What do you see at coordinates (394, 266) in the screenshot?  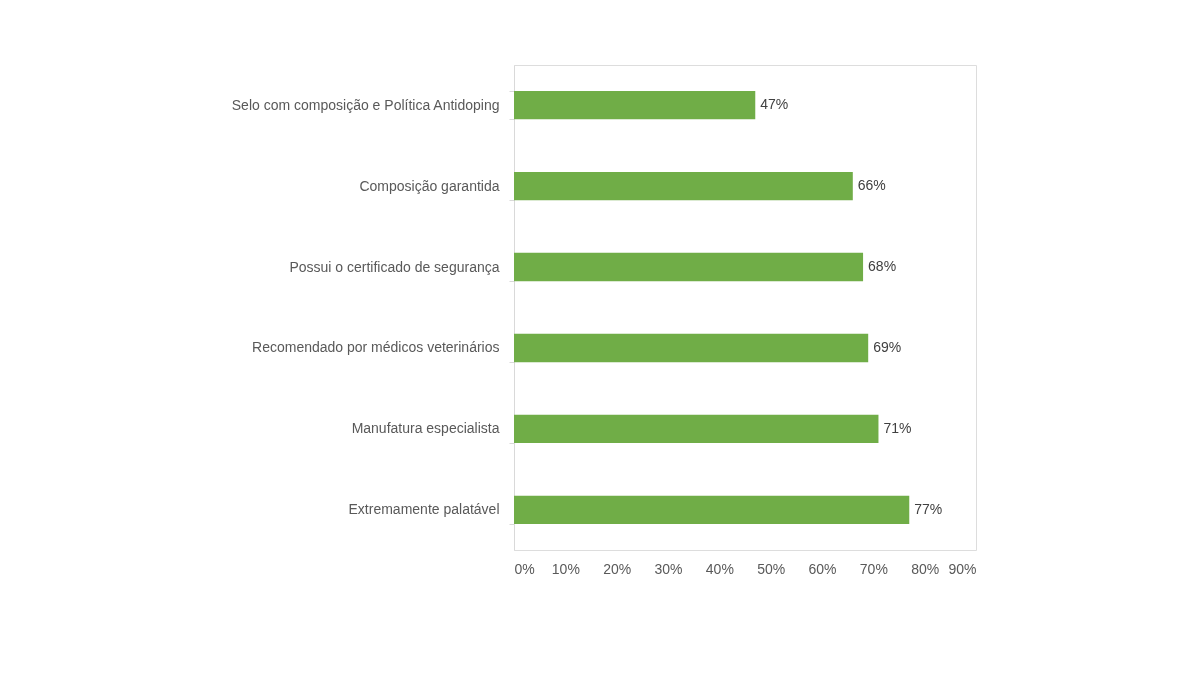 I see `y-tick-label: Possui o certificado de segurança` at bounding box center [394, 266].